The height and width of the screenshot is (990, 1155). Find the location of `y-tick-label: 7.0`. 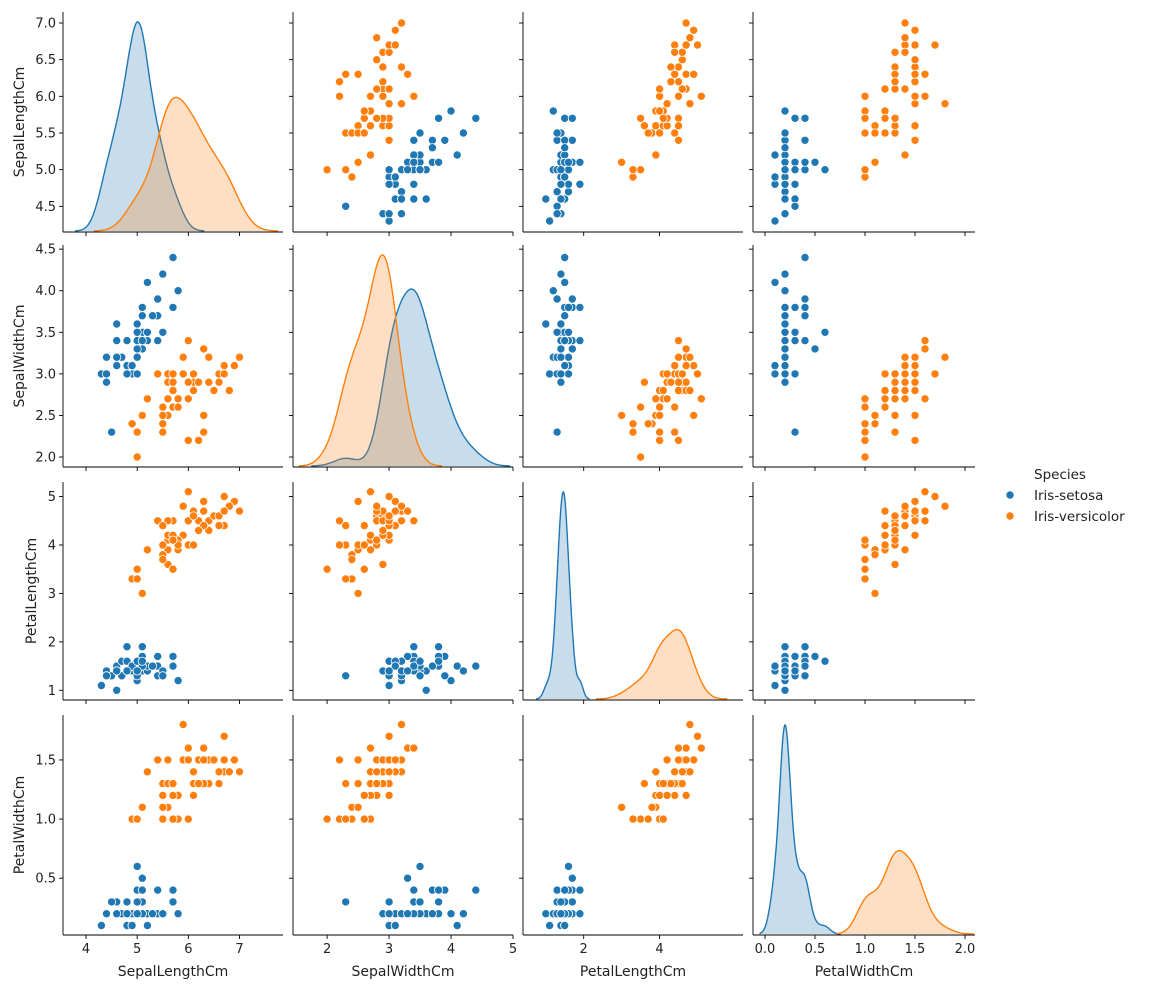

y-tick-label: 7.0 is located at coordinates (45, 24).